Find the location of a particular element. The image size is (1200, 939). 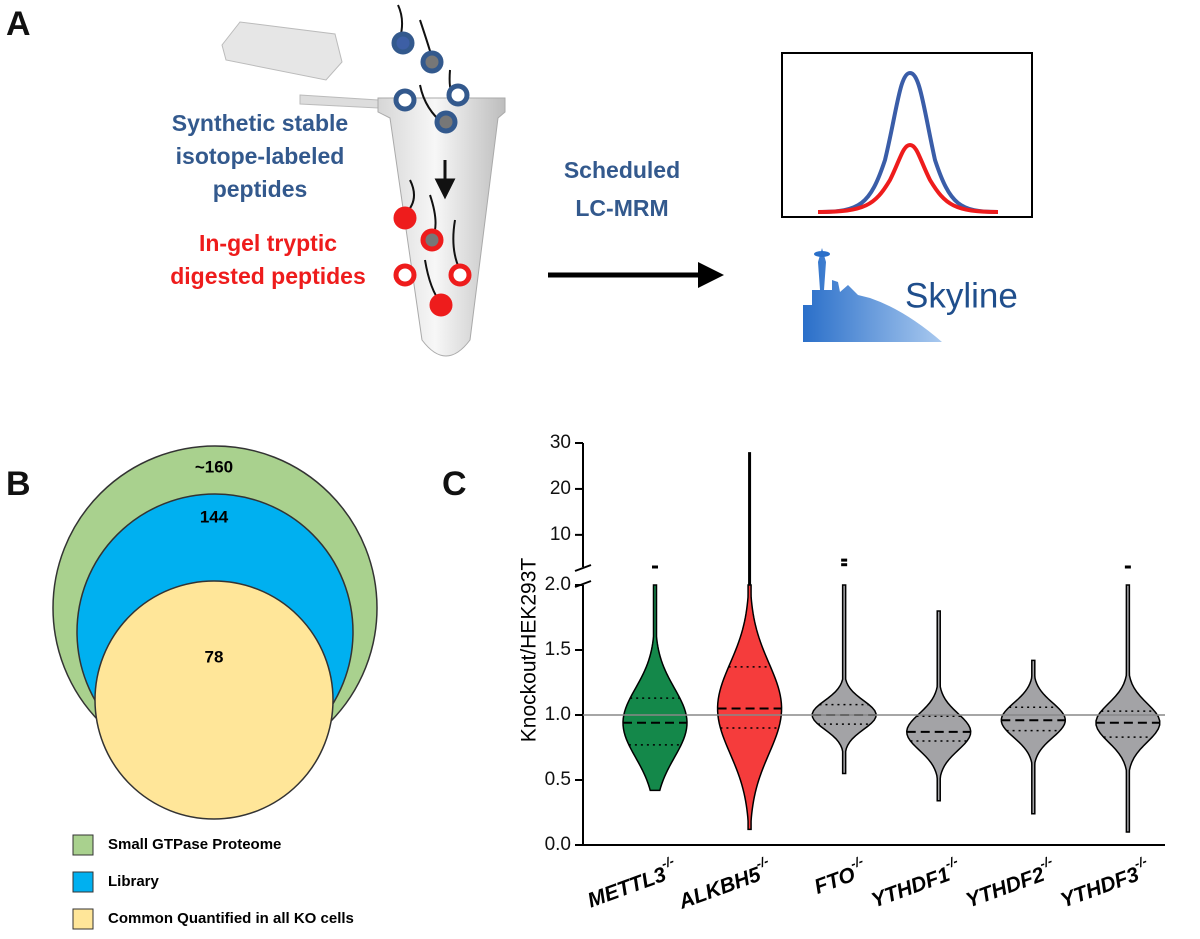

set-count: 78 is located at coordinates (214, 656).